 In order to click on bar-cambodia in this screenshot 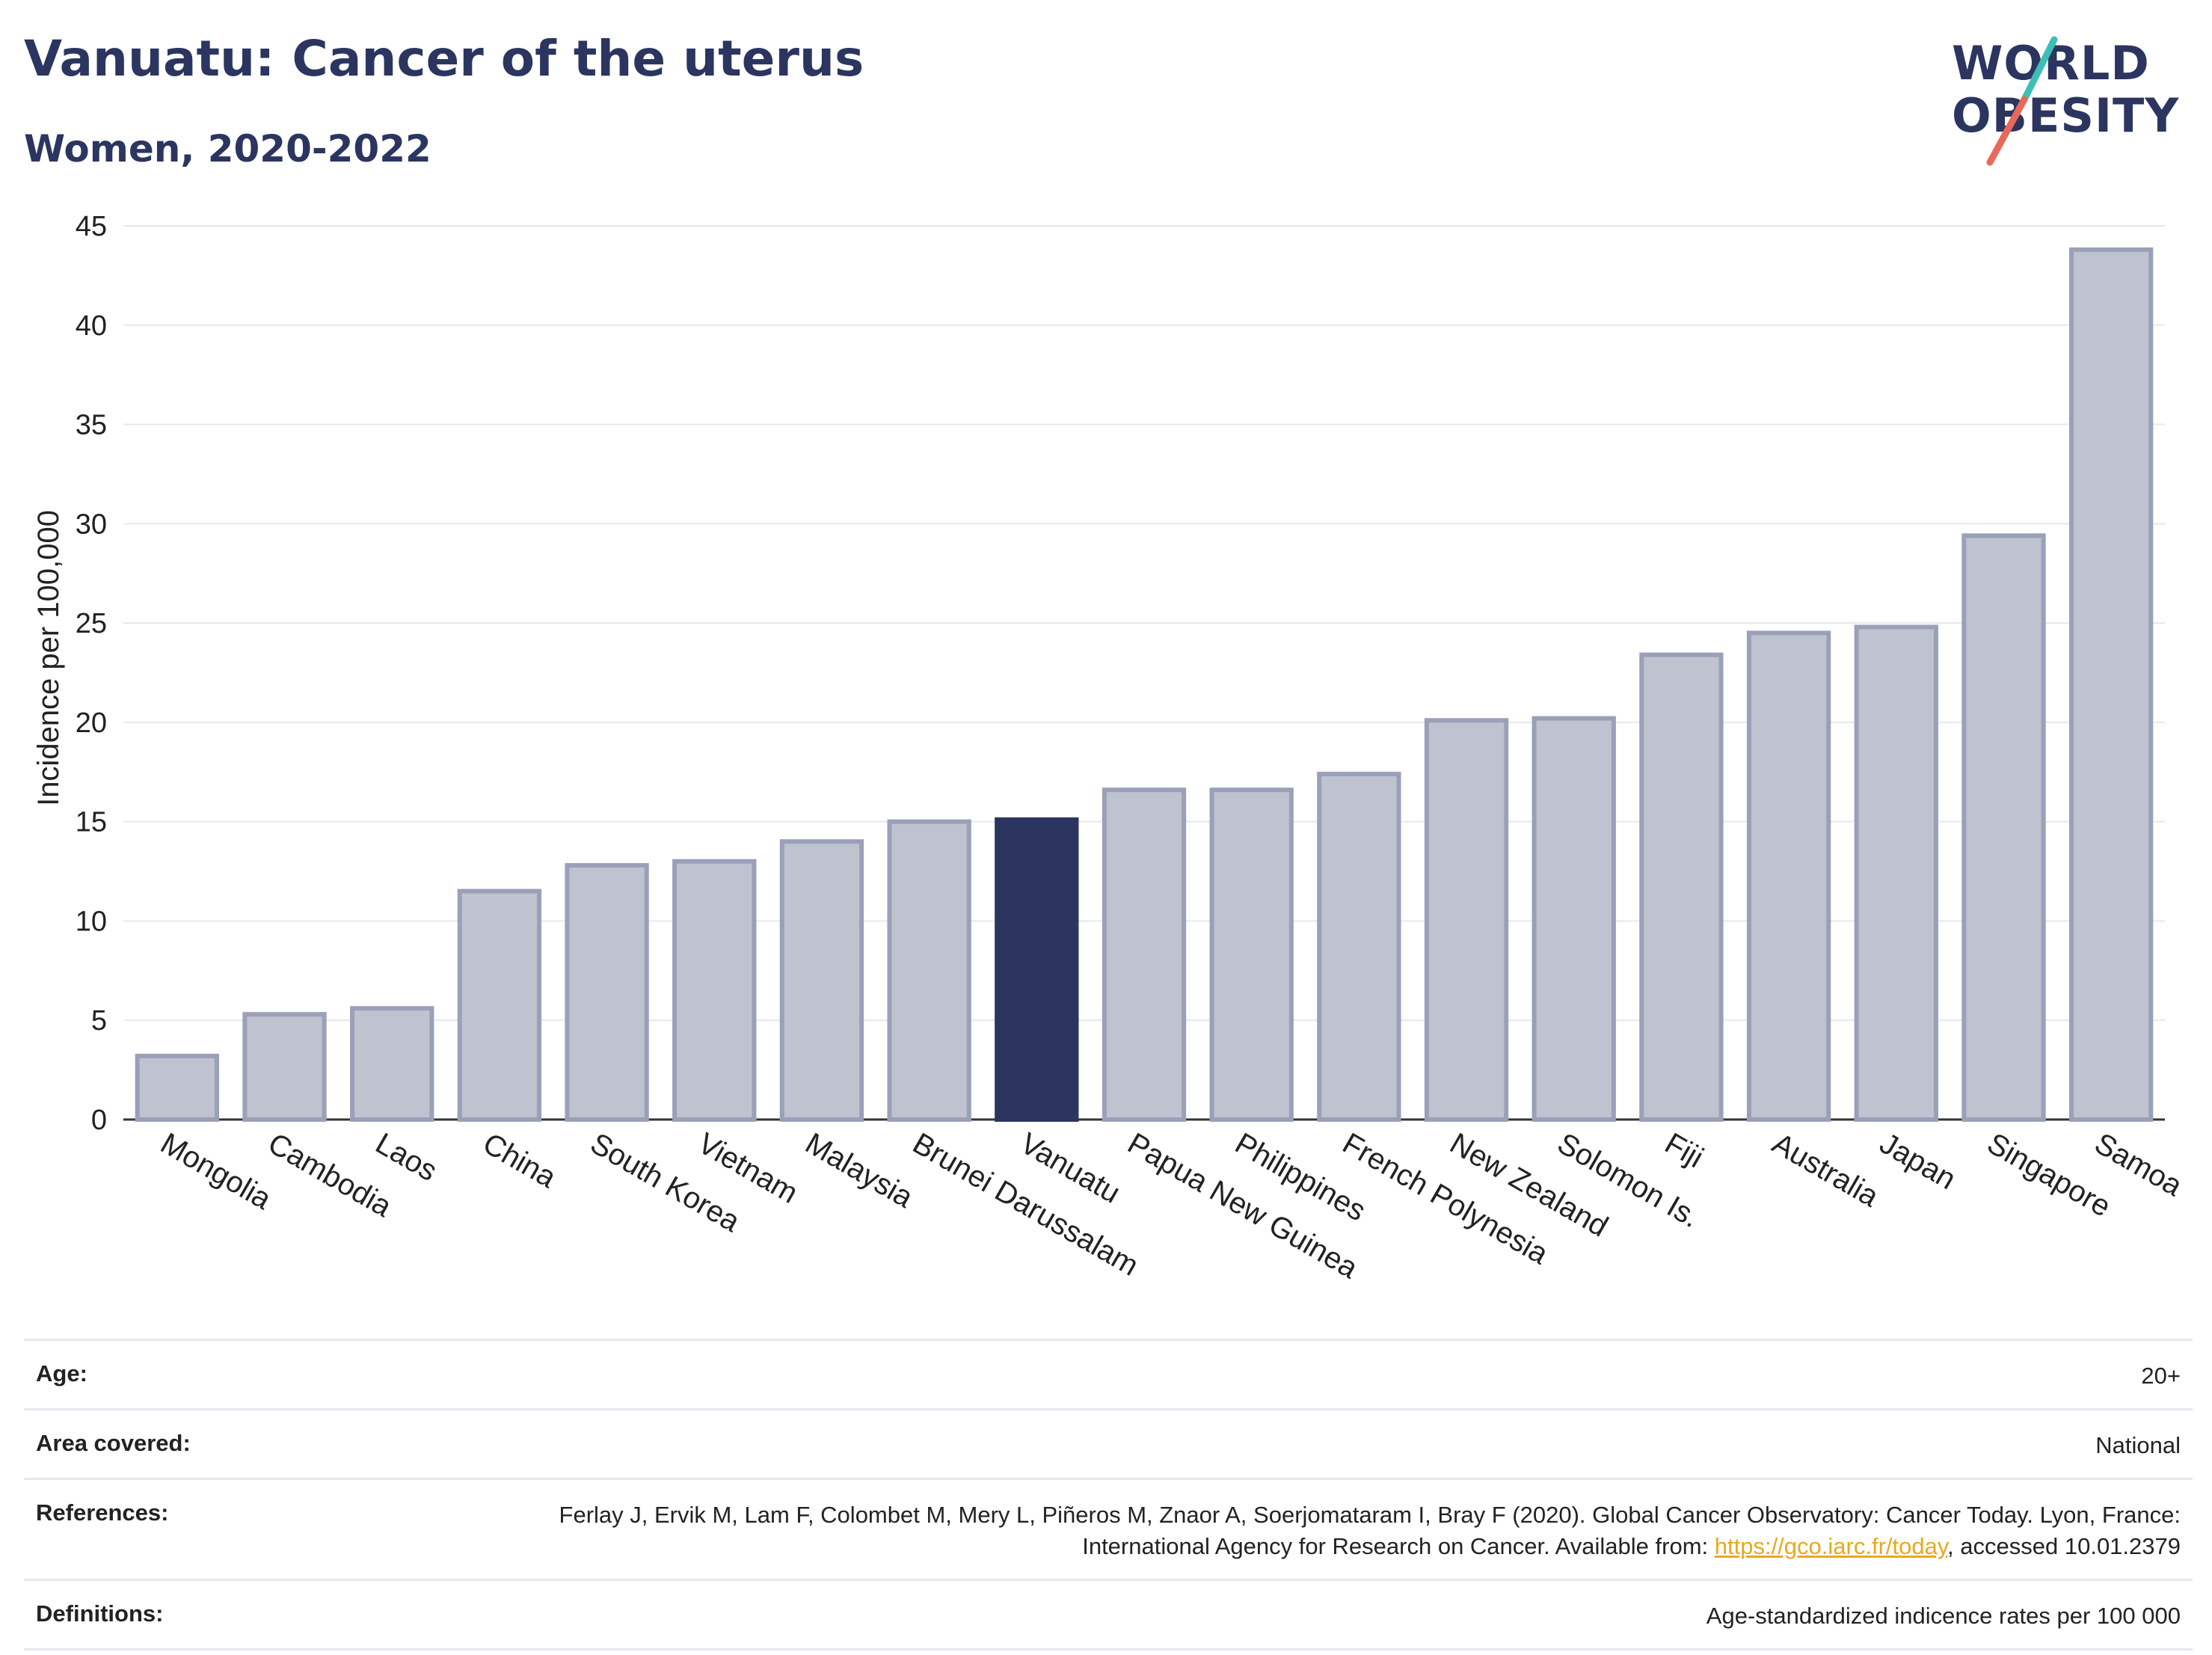, I will do `click(284, 1067)`.